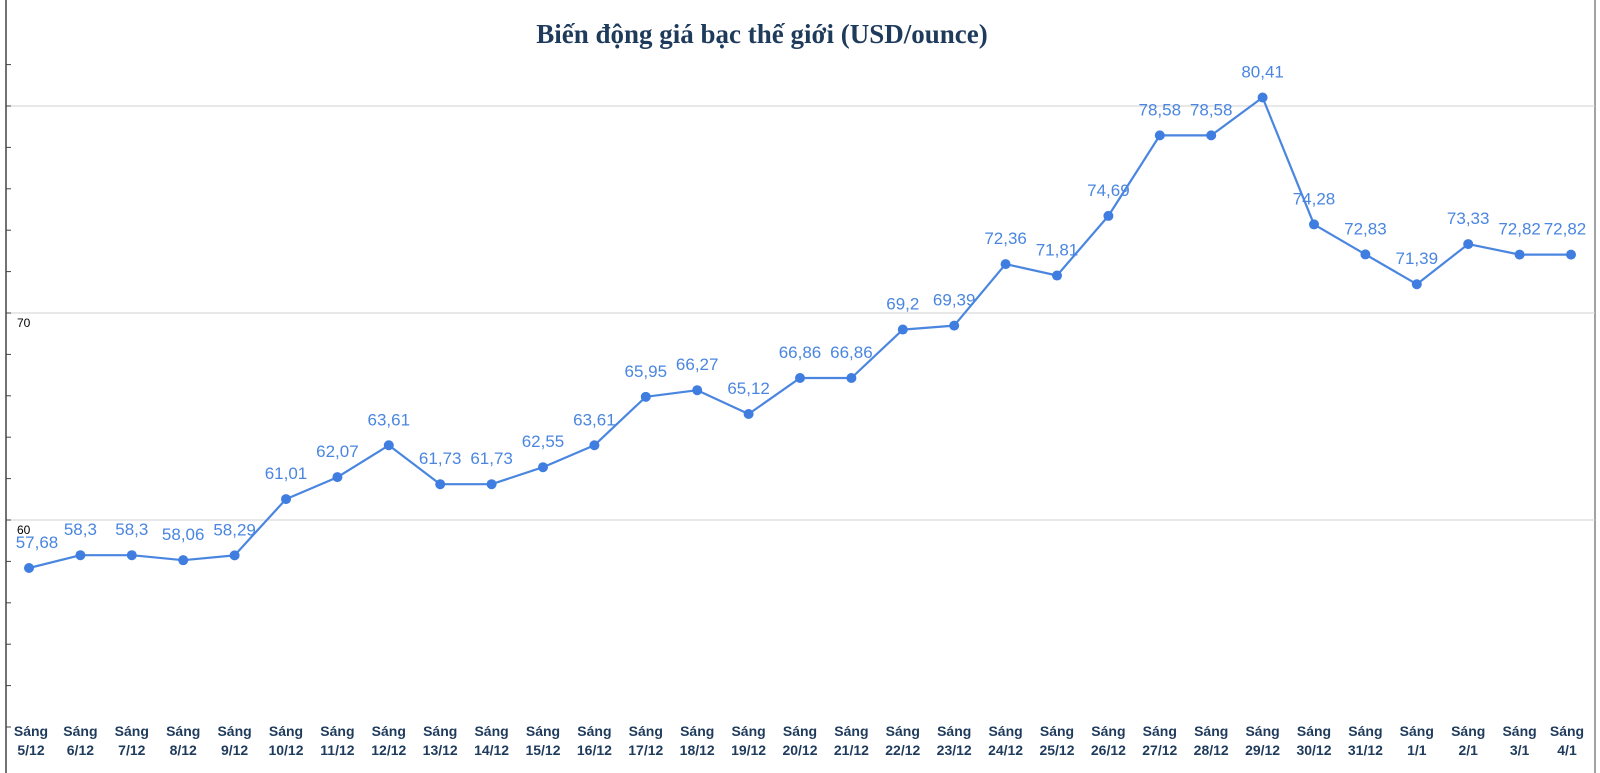  Describe the element at coordinates (762, 34) in the screenshot. I see `chart-title: Biến động giá bạc thế giới (USD/ounce)` at that location.